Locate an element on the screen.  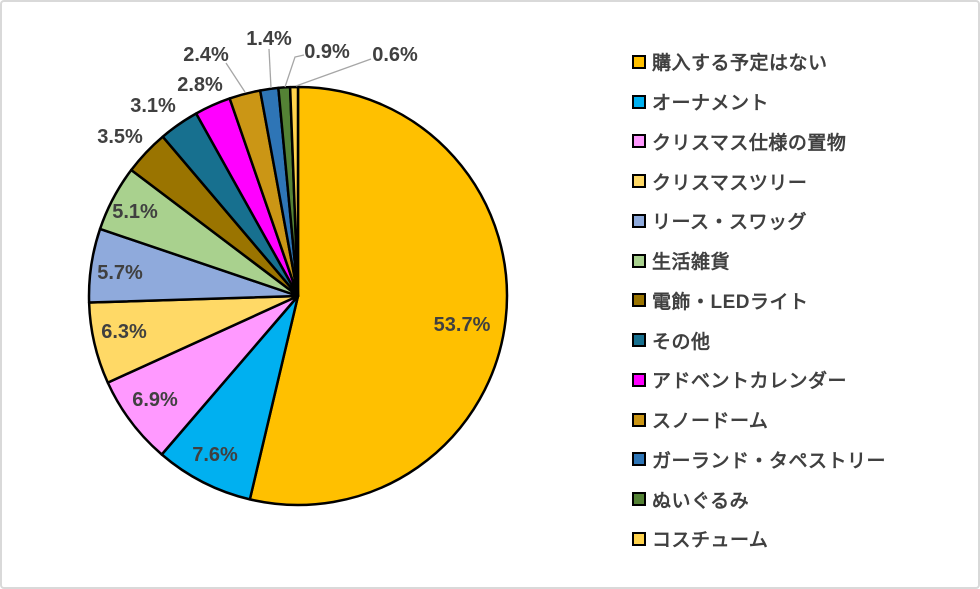
legend-item: 生活雑貨 is located at coordinates (759, 261).